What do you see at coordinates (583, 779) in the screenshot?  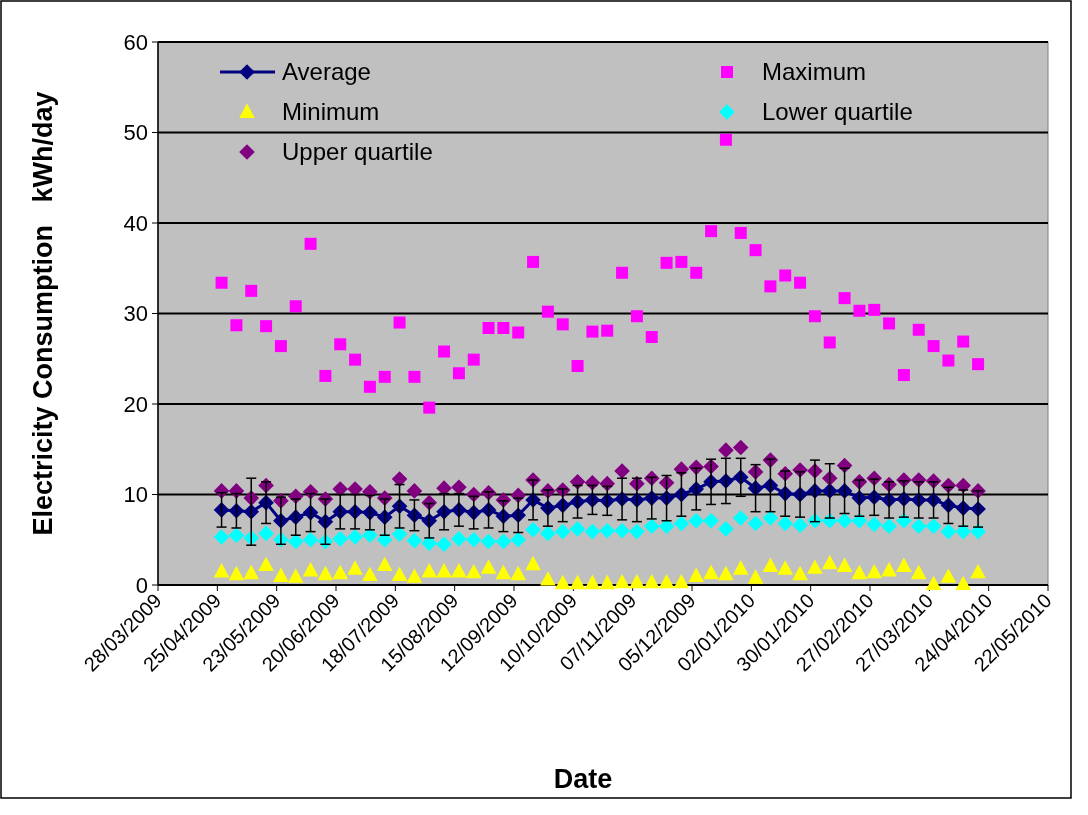 I see `x-axis-title: Date` at bounding box center [583, 779].